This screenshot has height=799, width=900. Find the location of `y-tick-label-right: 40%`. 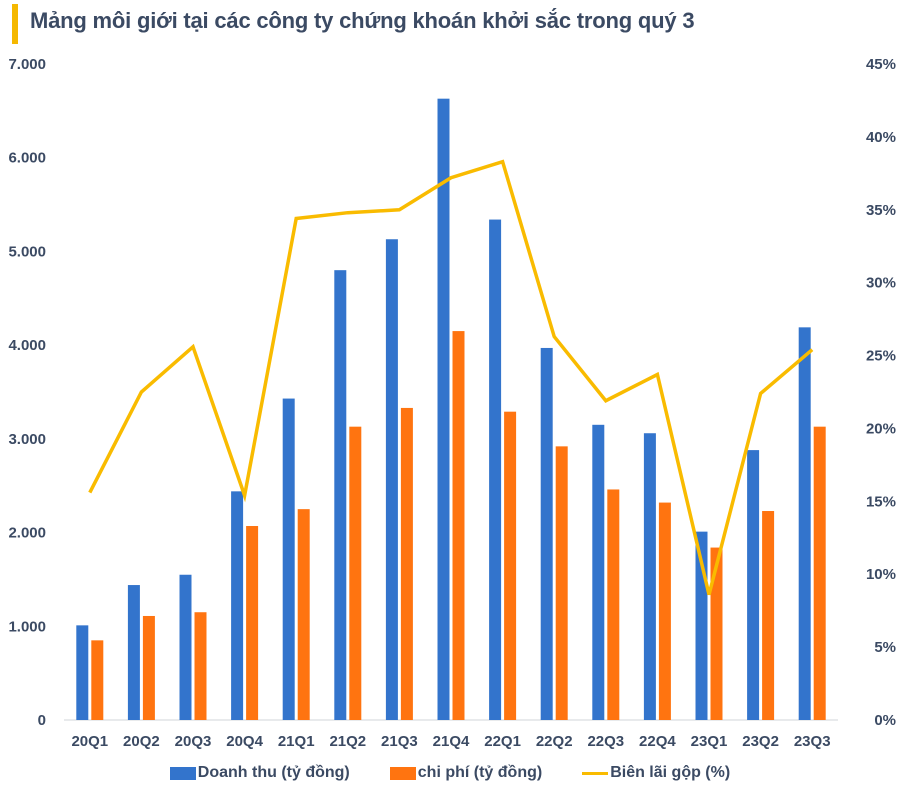

y-tick-label-right: 40% is located at coordinates (881, 137).